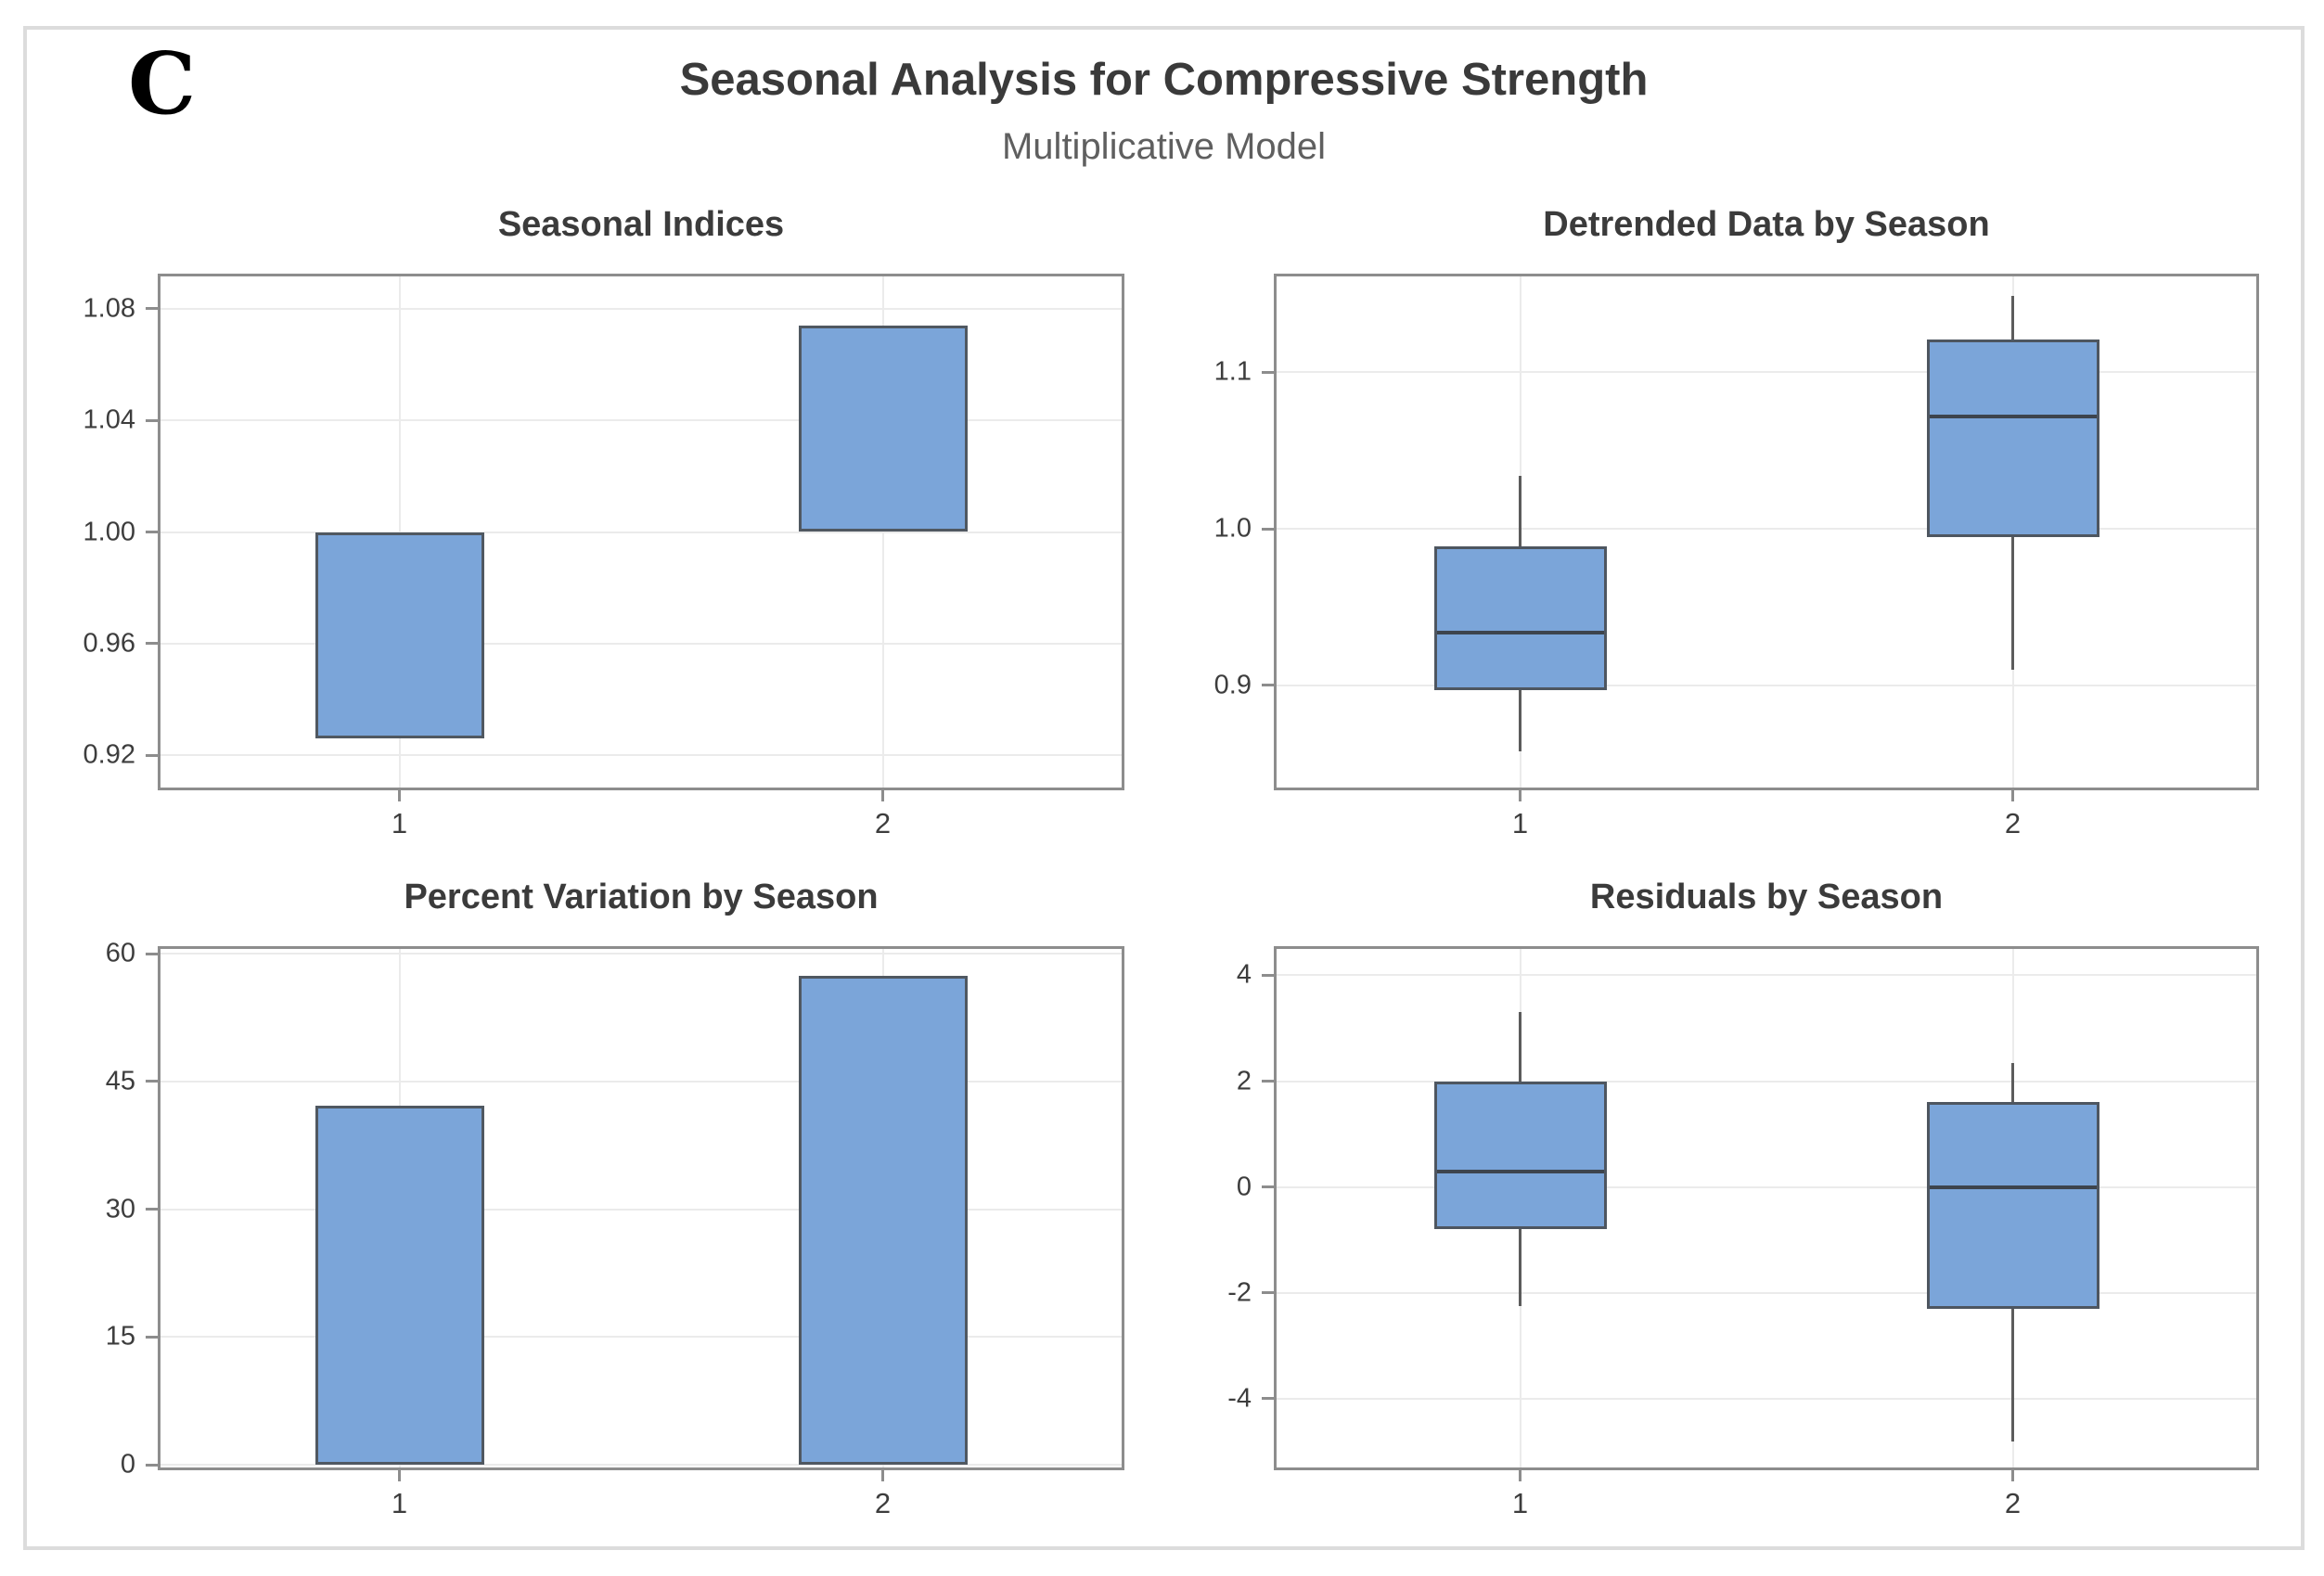  What do you see at coordinates (109, 754) in the screenshot?
I see `y-axis-tick-label: 0.92` at bounding box center [109, 754].